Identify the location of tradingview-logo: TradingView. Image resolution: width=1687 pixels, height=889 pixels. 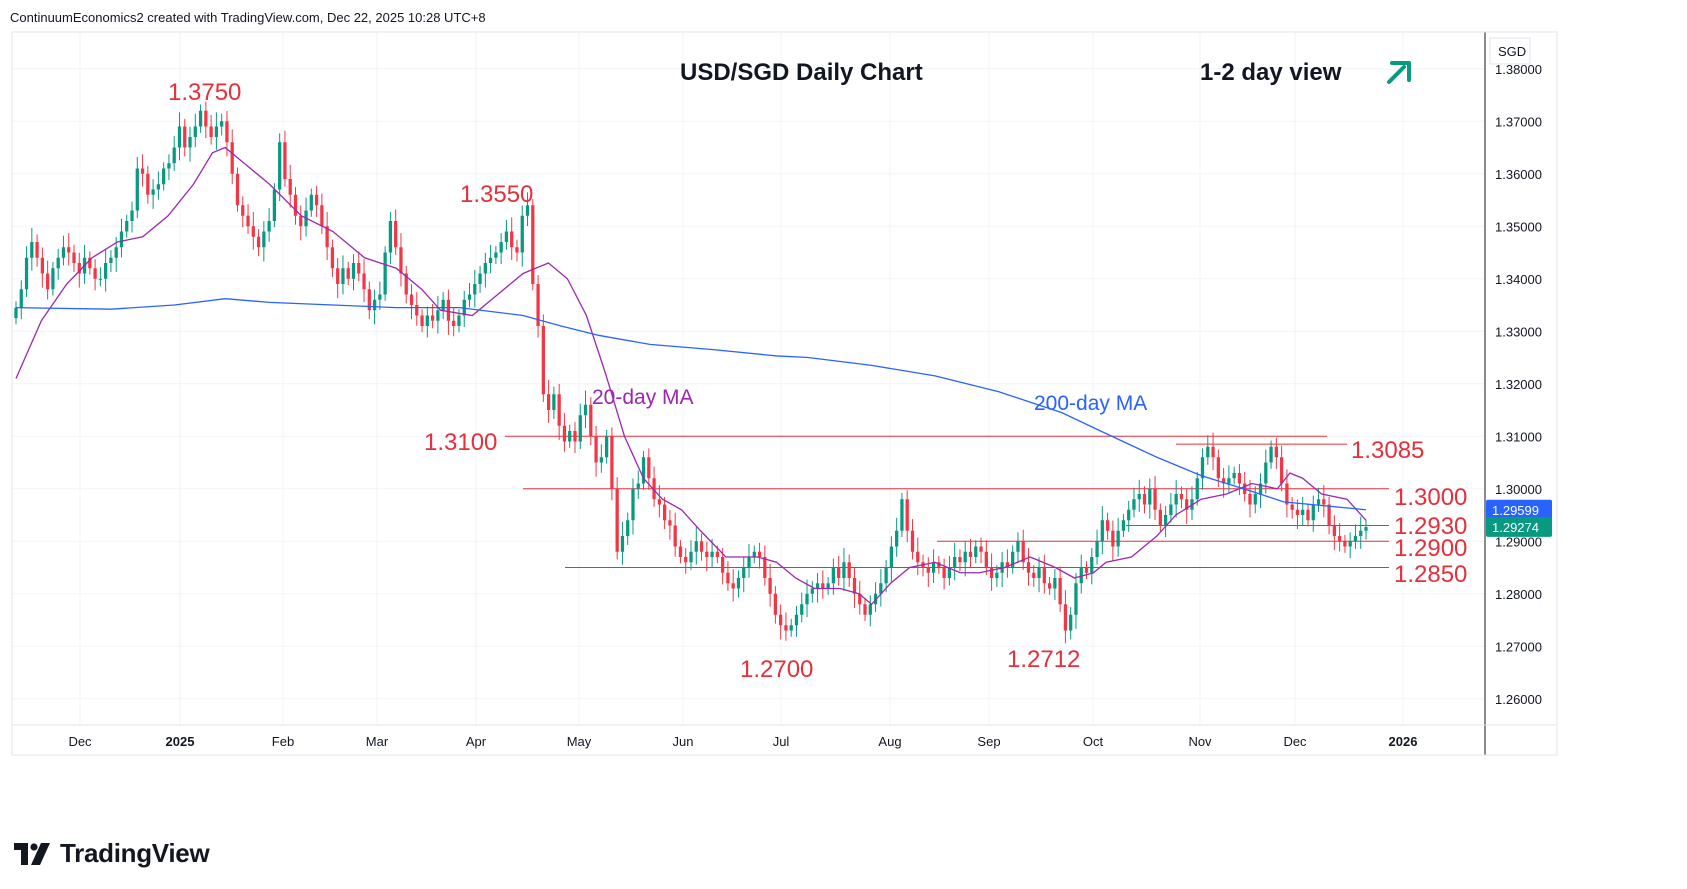
(112, 853).